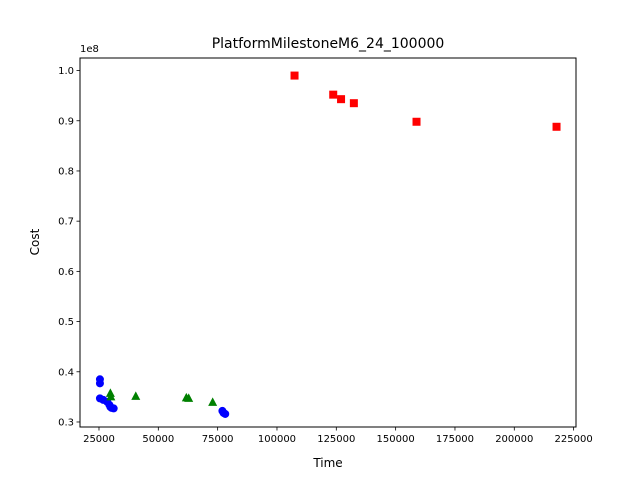 The image size is (640, 480). Describe the element at coordinates (35, 241) in the screenshot. I see `y-axis-label: Cost` at that location.